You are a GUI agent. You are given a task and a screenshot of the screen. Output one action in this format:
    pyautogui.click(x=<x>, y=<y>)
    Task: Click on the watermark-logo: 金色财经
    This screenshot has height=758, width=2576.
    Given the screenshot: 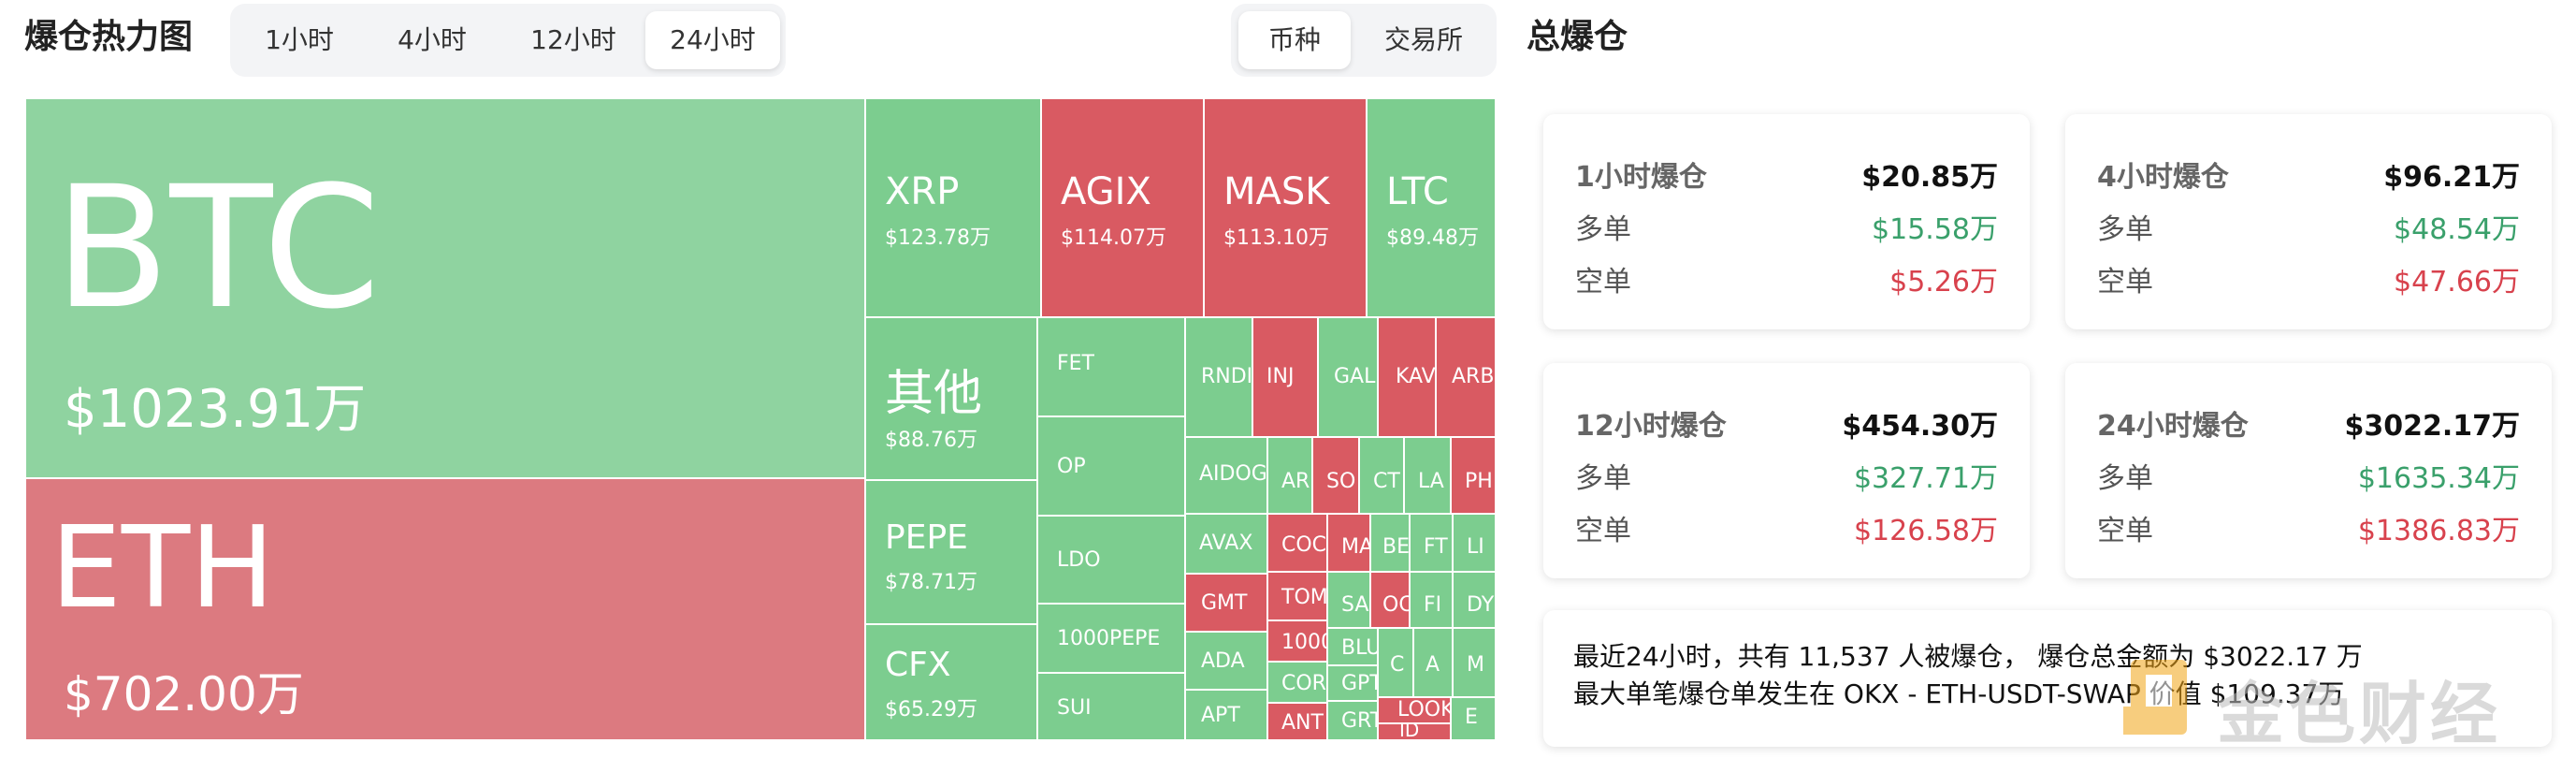 What is the action you would take?
    pyautogui.click(x=2338, y=700)
    